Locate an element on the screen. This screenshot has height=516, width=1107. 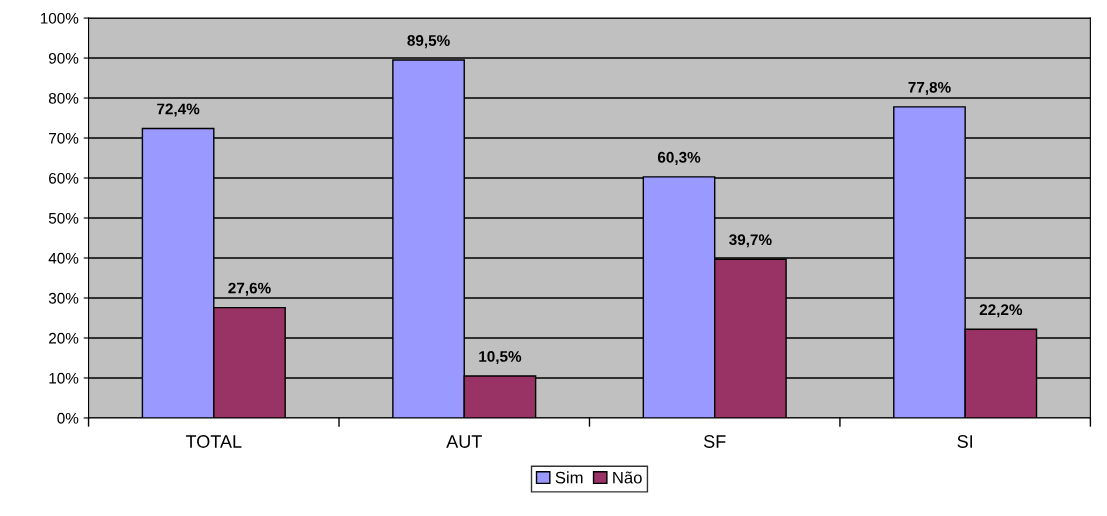
data-label: 39,7% is located at coordinates (750, 241).